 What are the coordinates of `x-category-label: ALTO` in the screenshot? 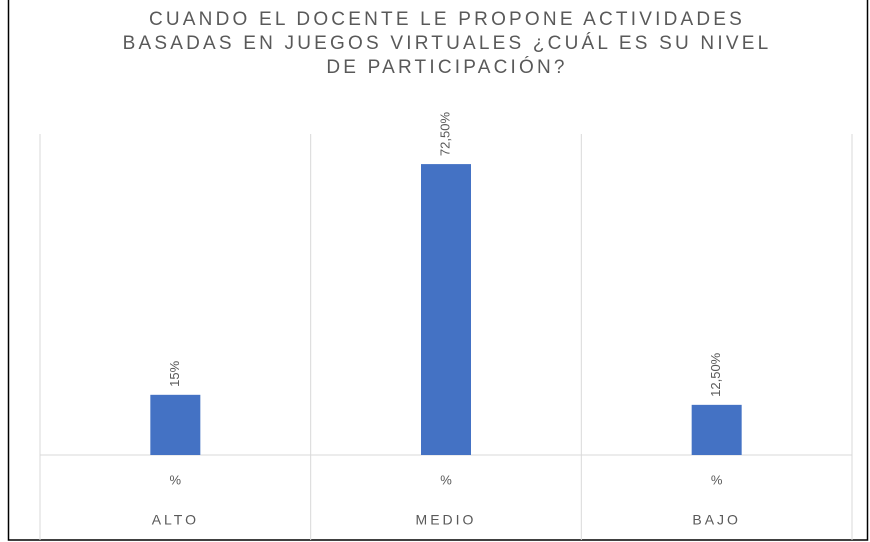 It's located at (175, 520).